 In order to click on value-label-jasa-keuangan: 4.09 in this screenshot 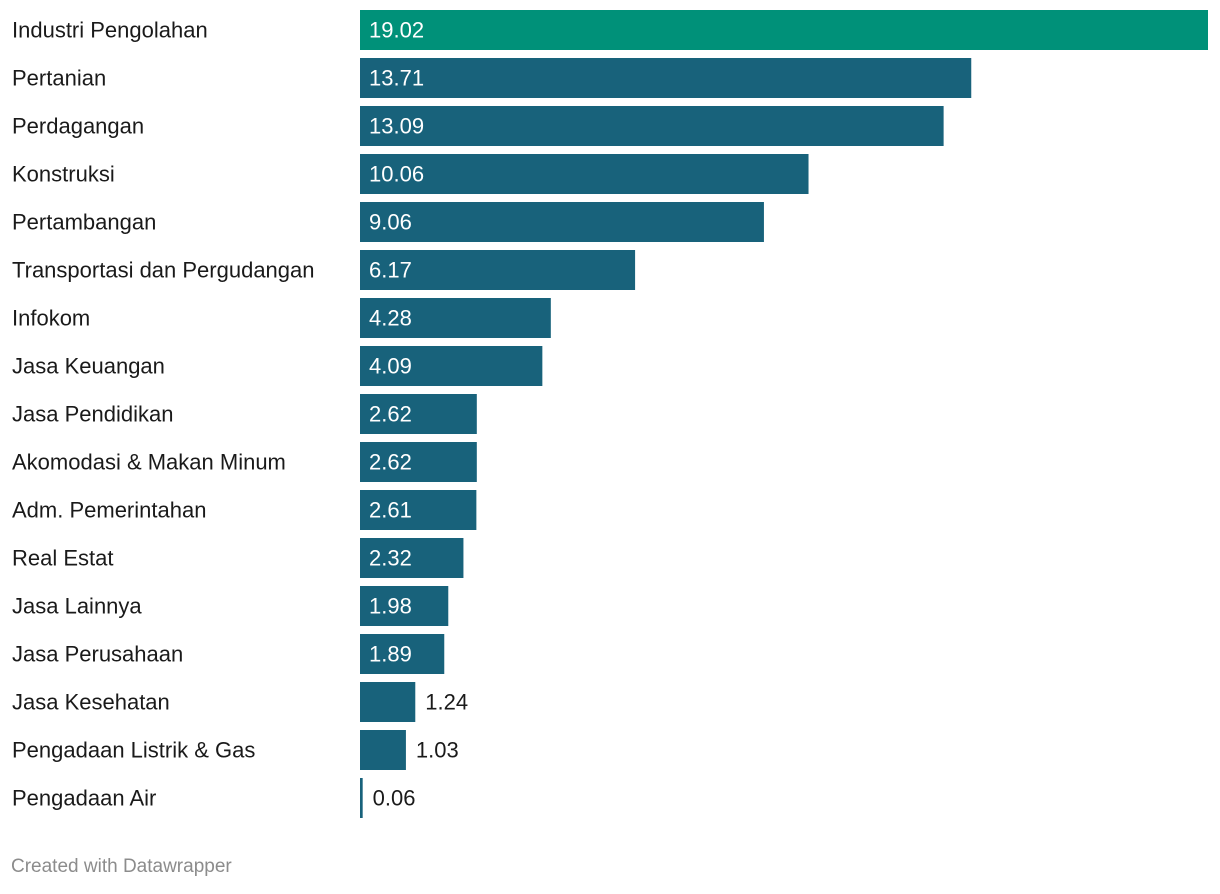, I will do `click(390, 366)`.